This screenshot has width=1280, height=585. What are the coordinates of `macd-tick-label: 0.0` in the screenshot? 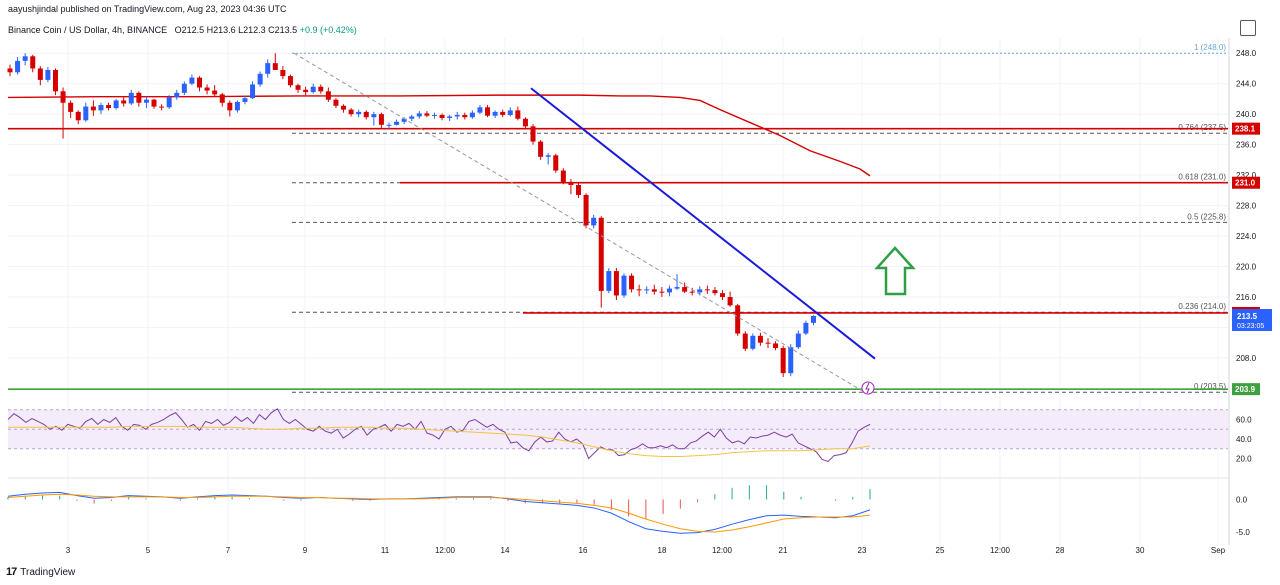 It's located at (1242, 500).